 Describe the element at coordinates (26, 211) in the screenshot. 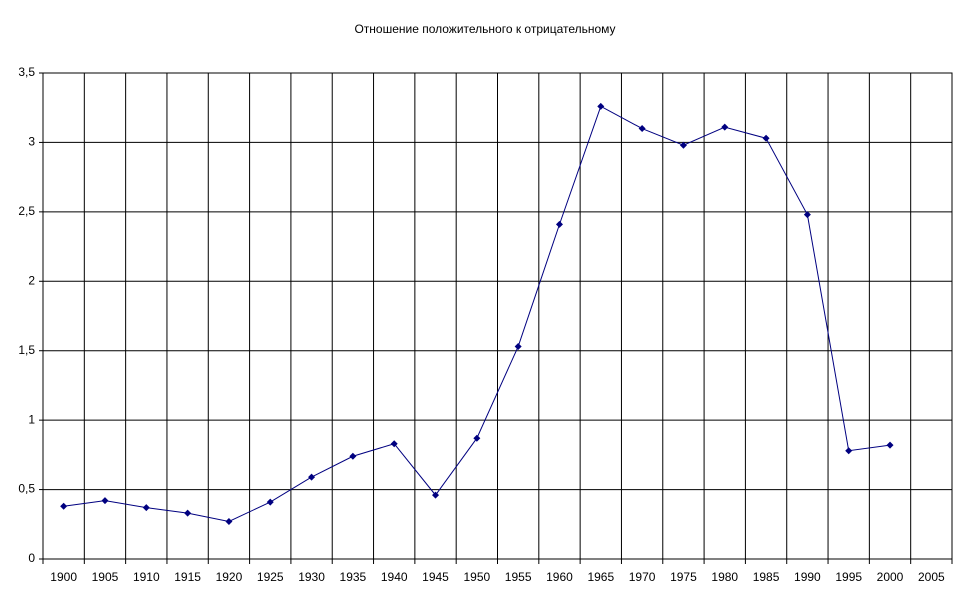

I see `y-tick-label: 2,5` at that location.